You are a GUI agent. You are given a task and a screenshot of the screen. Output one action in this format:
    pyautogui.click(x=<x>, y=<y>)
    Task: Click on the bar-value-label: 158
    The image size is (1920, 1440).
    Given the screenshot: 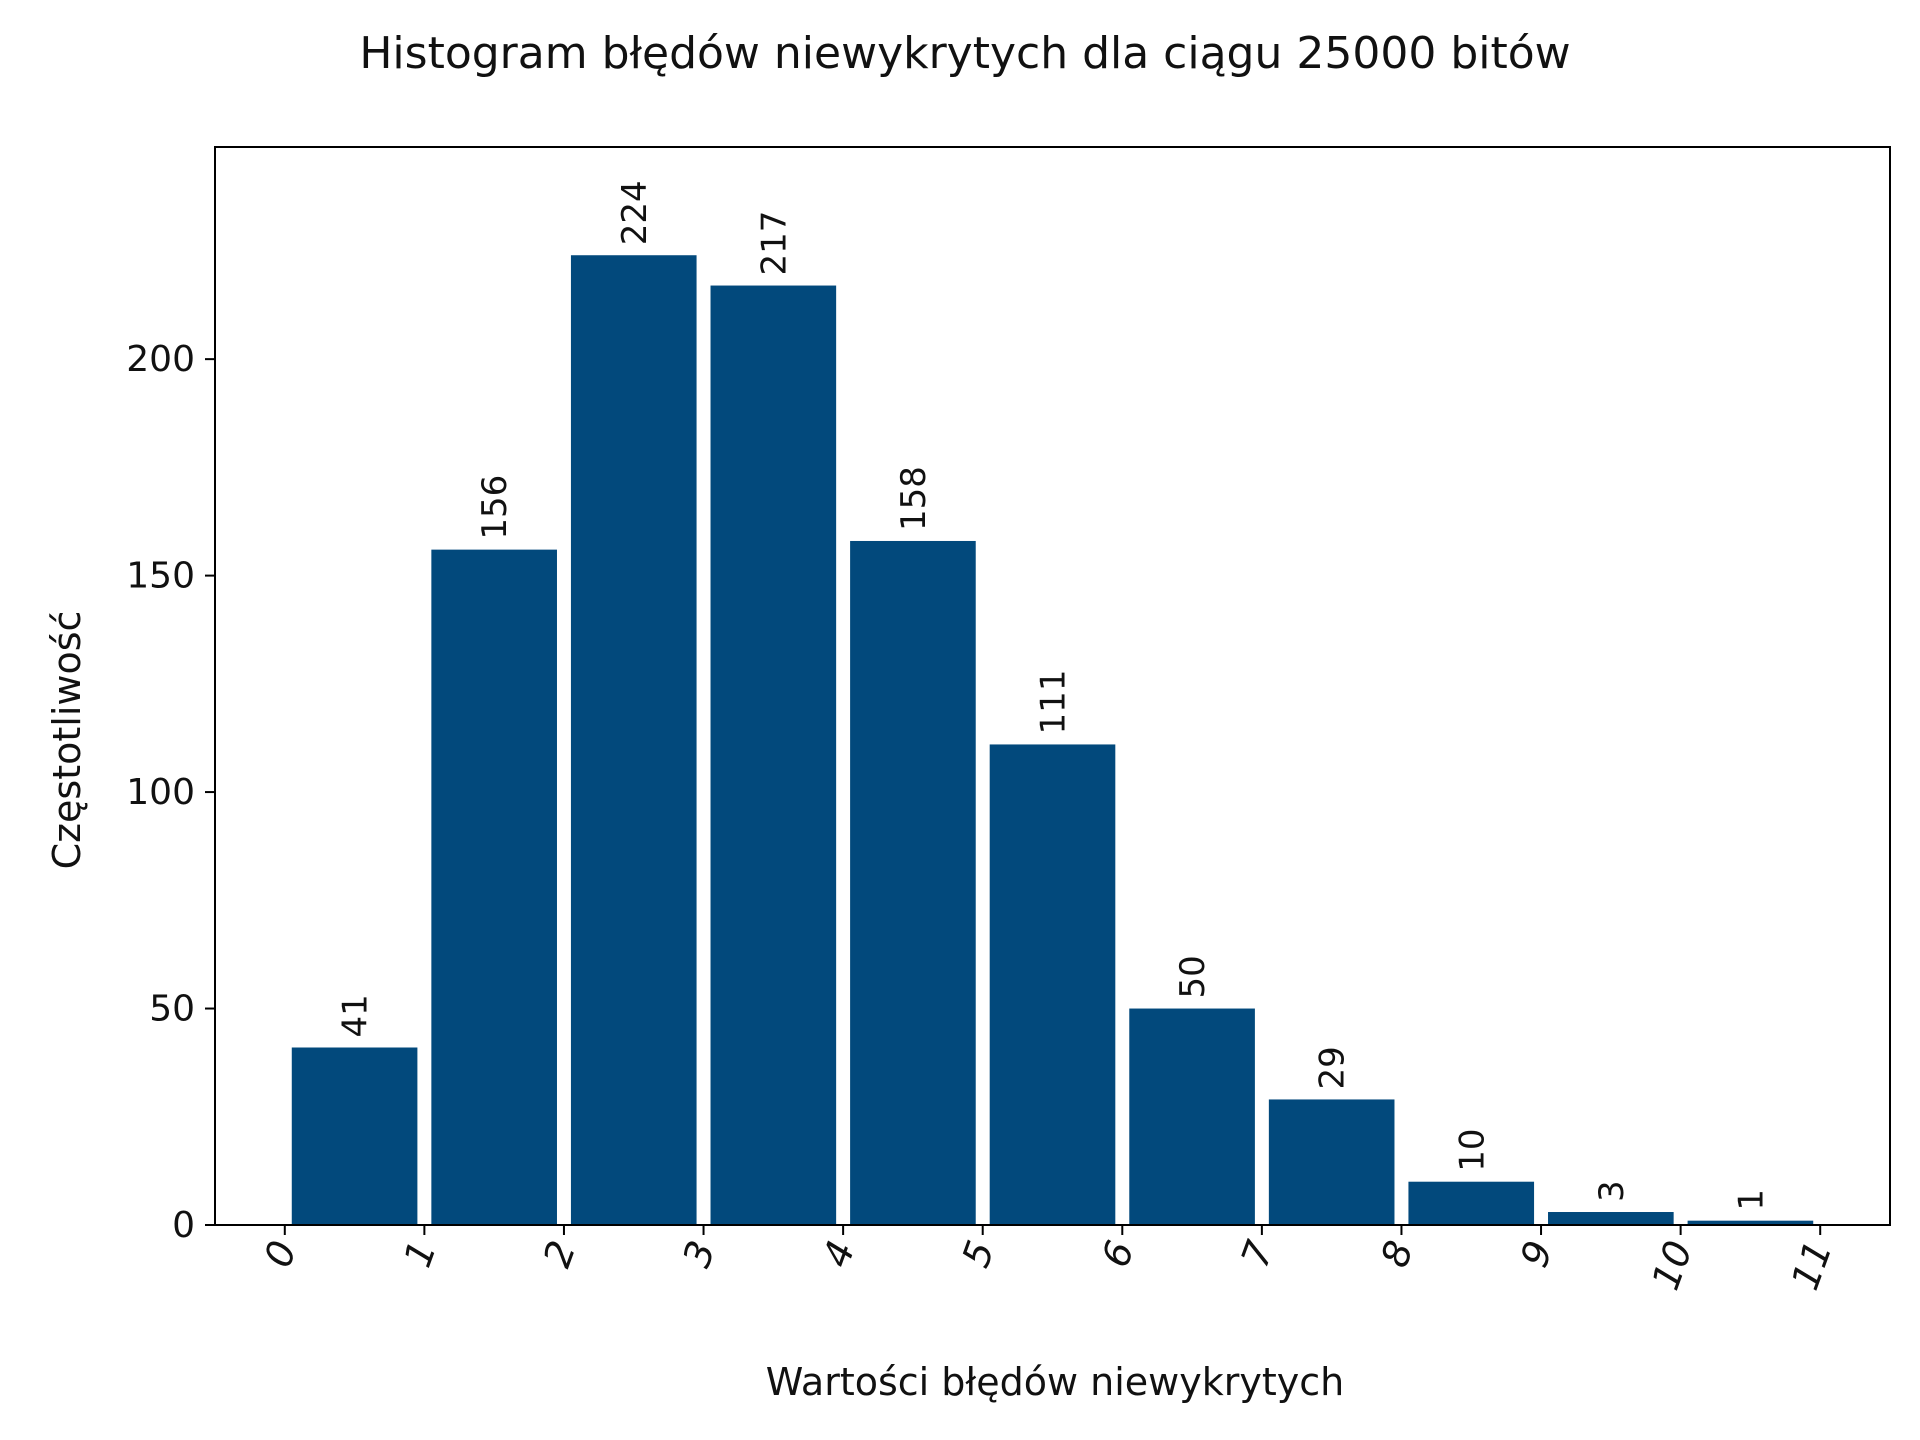 What is the action you would take?
    pyautogui.click(x=914, y=498)
    